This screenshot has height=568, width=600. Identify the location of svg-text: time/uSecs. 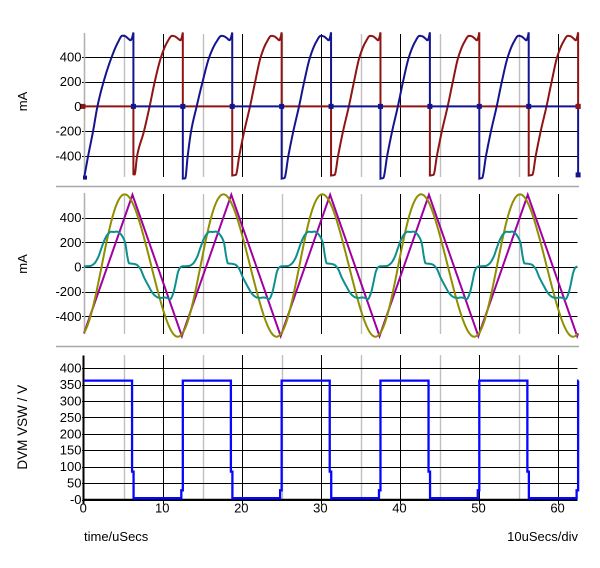
(116, 536).